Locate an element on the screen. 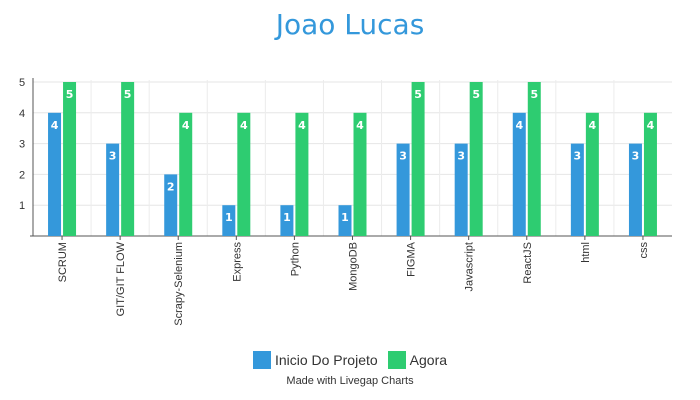 This screenshot has width=700, height=400. legend-label-inicio: Inicio Do Projeto is located at coordinates (326, 360).